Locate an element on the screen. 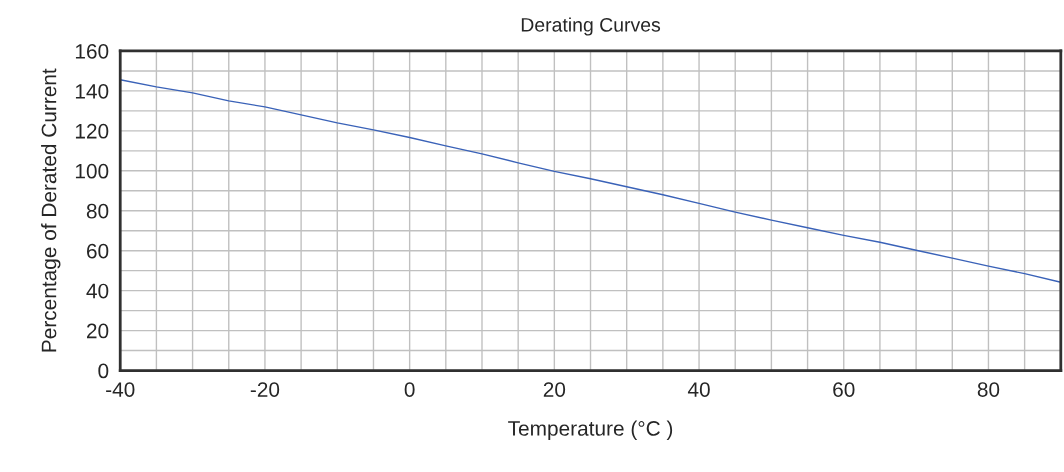 Image resolution: width=1064 pixels, height=472 pixels. x-tick-label: -40 is located at coordinates (120, 389).